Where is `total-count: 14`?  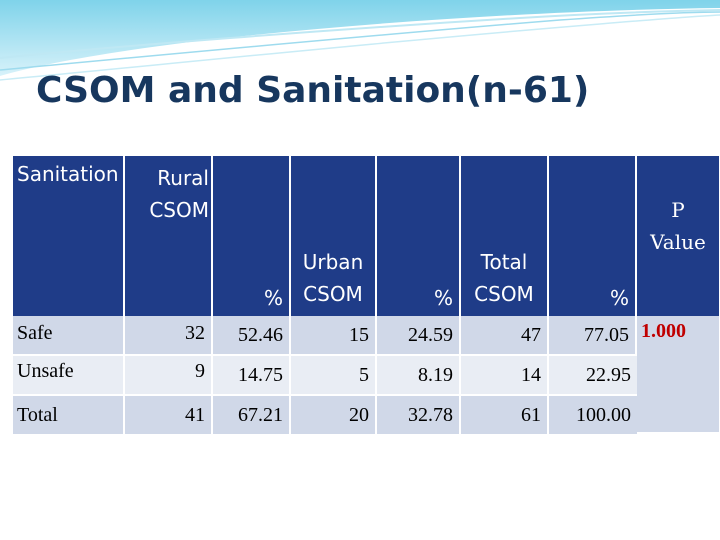 total-count: 14 is located at coordinates (505, 376).